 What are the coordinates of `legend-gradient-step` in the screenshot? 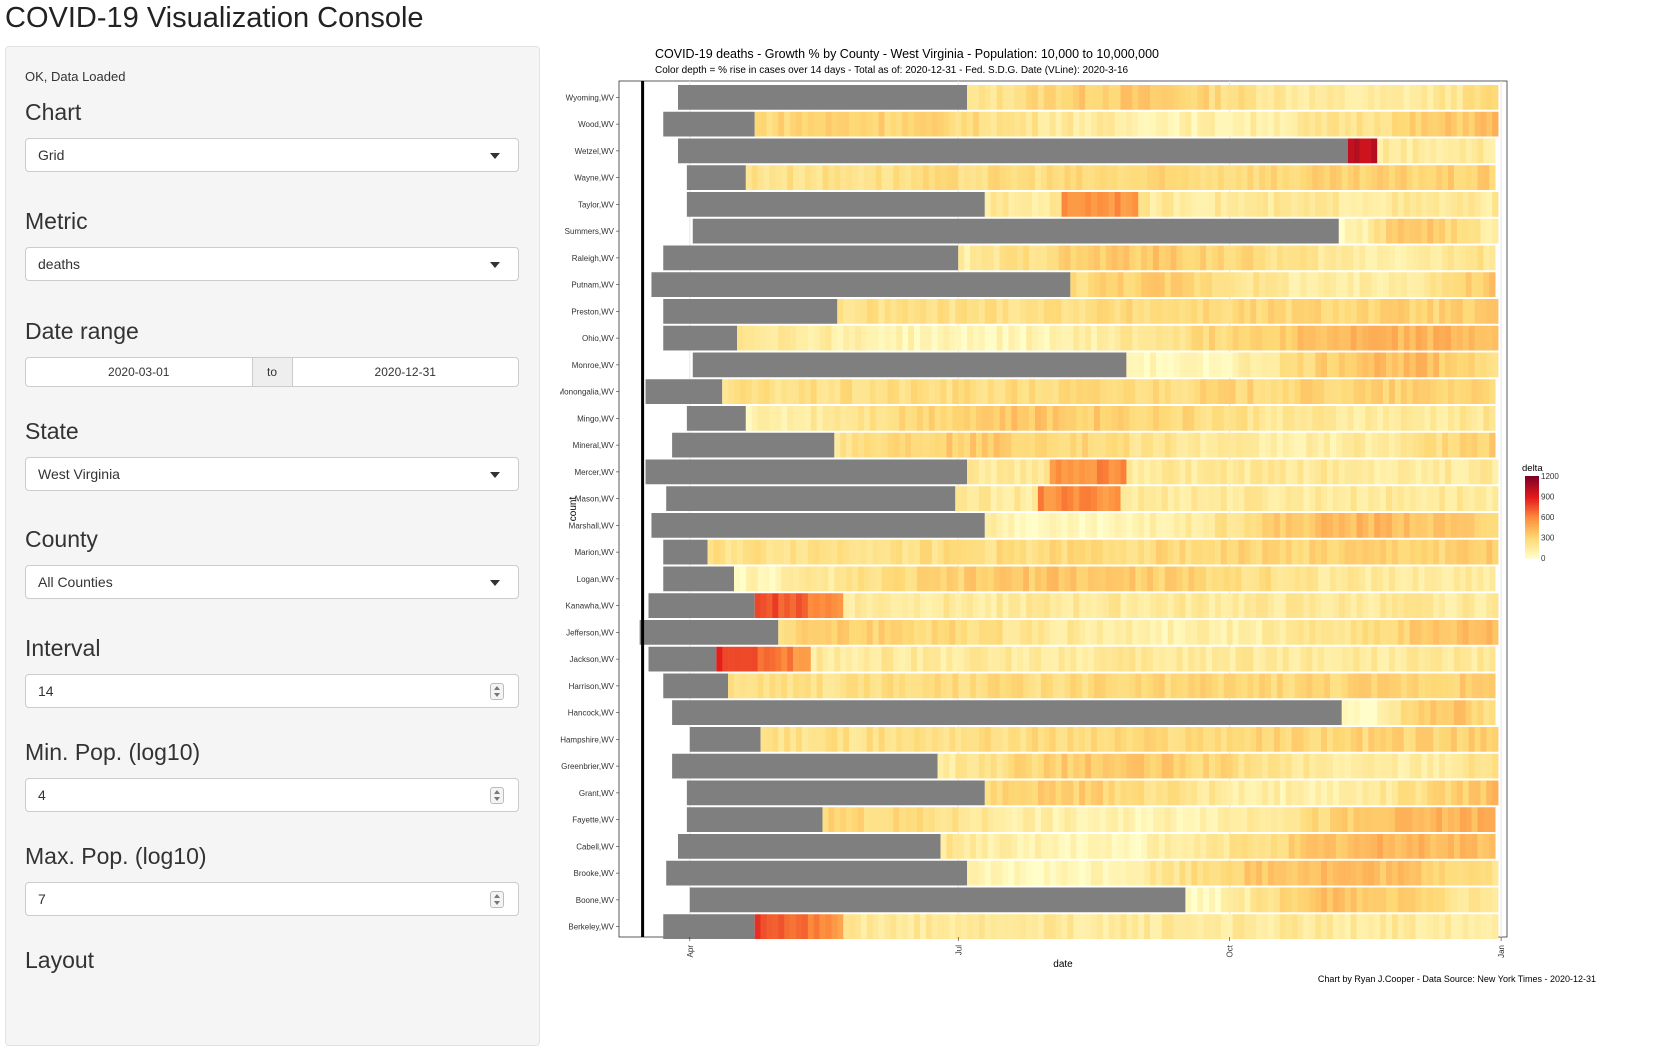 It's located at (1532, 532).